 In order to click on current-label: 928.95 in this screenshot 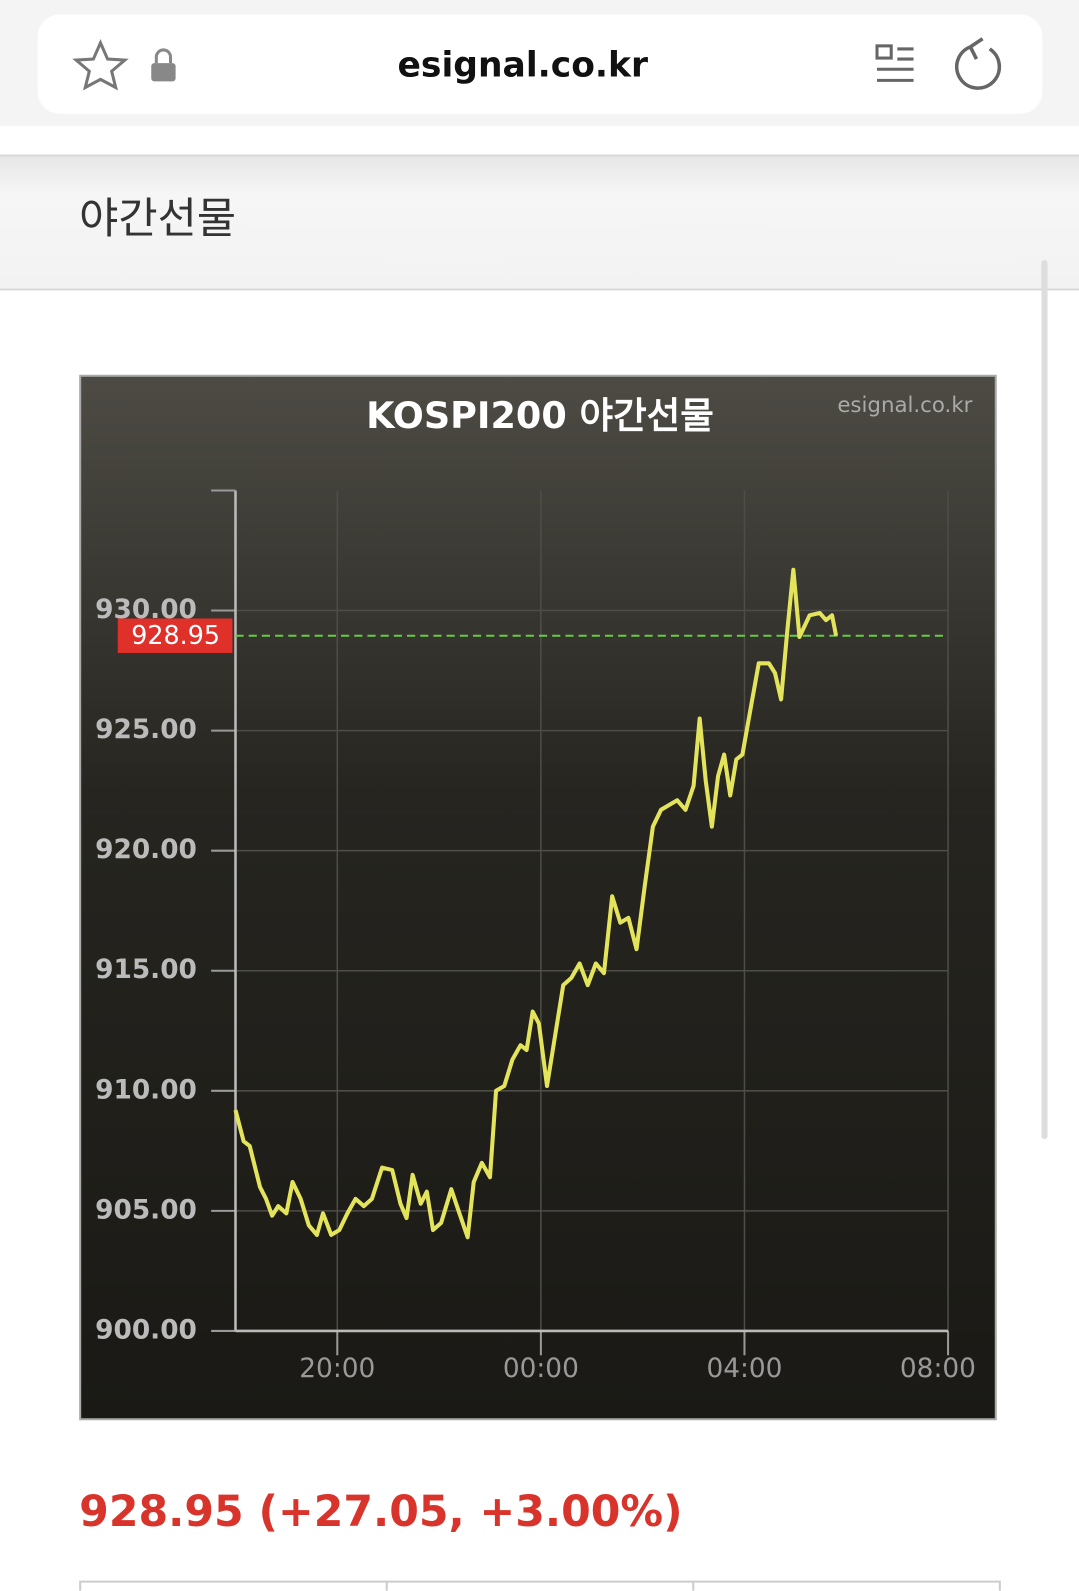, I will do `click(175, 635)`.